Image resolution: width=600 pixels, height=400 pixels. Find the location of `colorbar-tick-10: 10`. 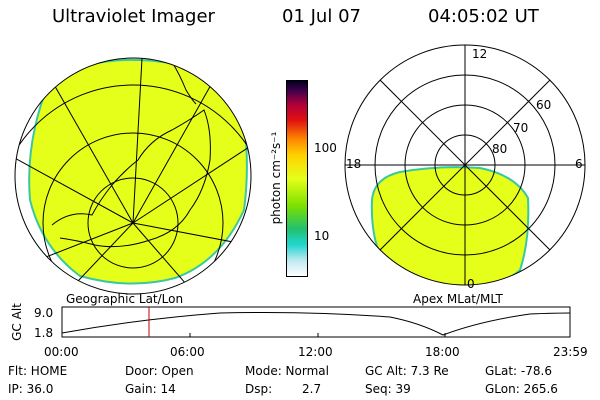

colorbar-tick-10: 10 is located at coordinates (322, 236).